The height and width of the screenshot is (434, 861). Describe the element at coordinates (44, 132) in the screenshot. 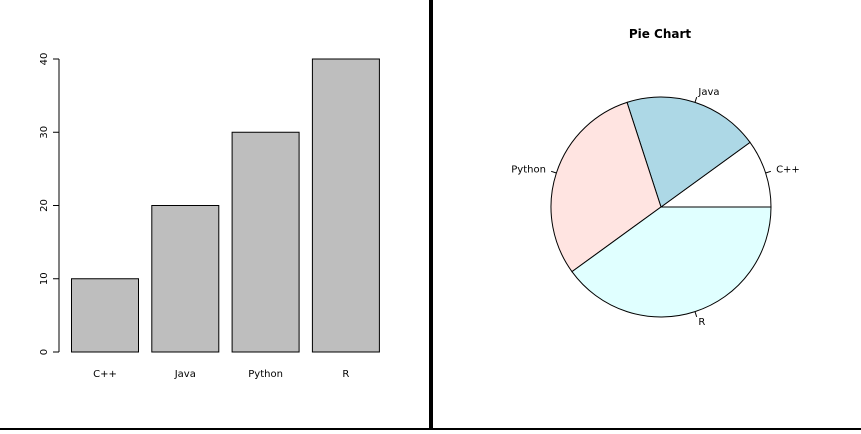

I see `y-tick-label: 30` at that location.